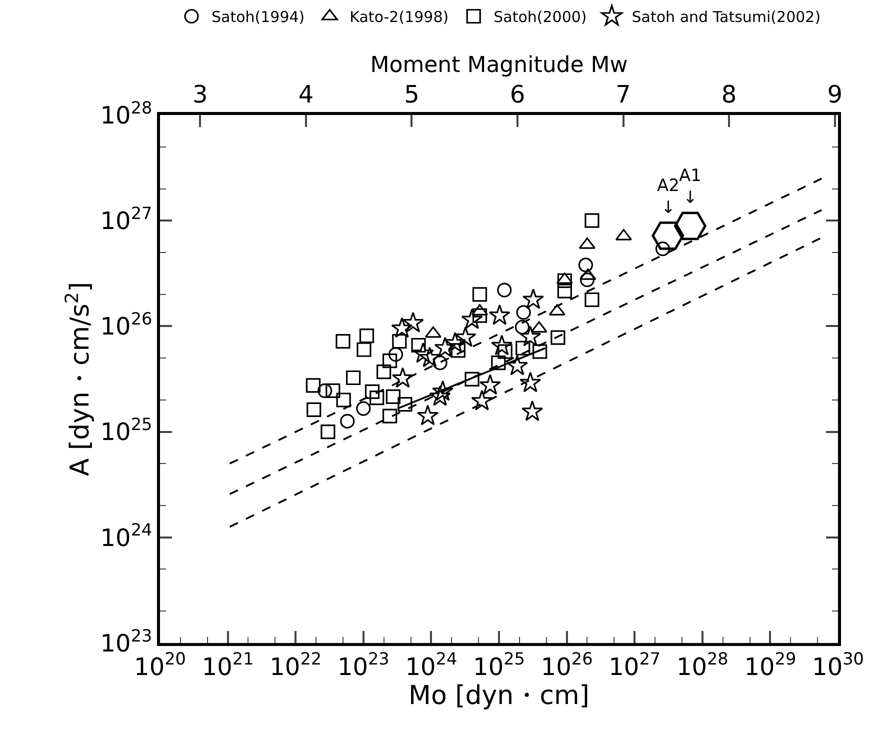 This screenshot has width=887, height=733. I want to click on legend-label: Satoh and Tatsumi(2002), so click(726, 17).